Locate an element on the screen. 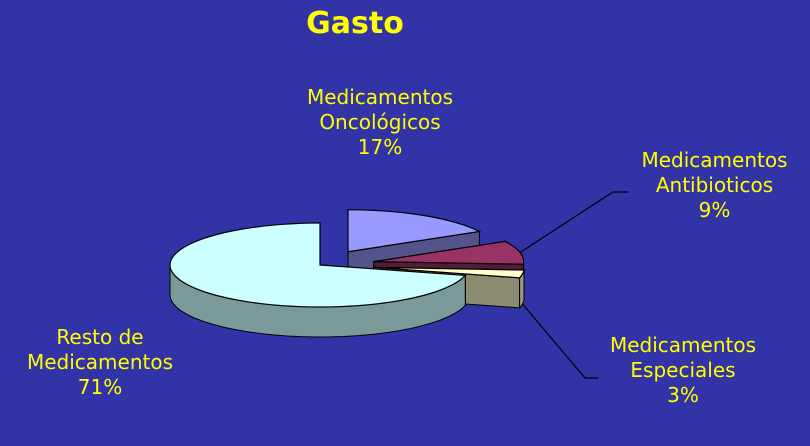 The image size is (810, 446). slice-label: Medicamentos Oncológicos 17% is located at coordinates (380, 122).